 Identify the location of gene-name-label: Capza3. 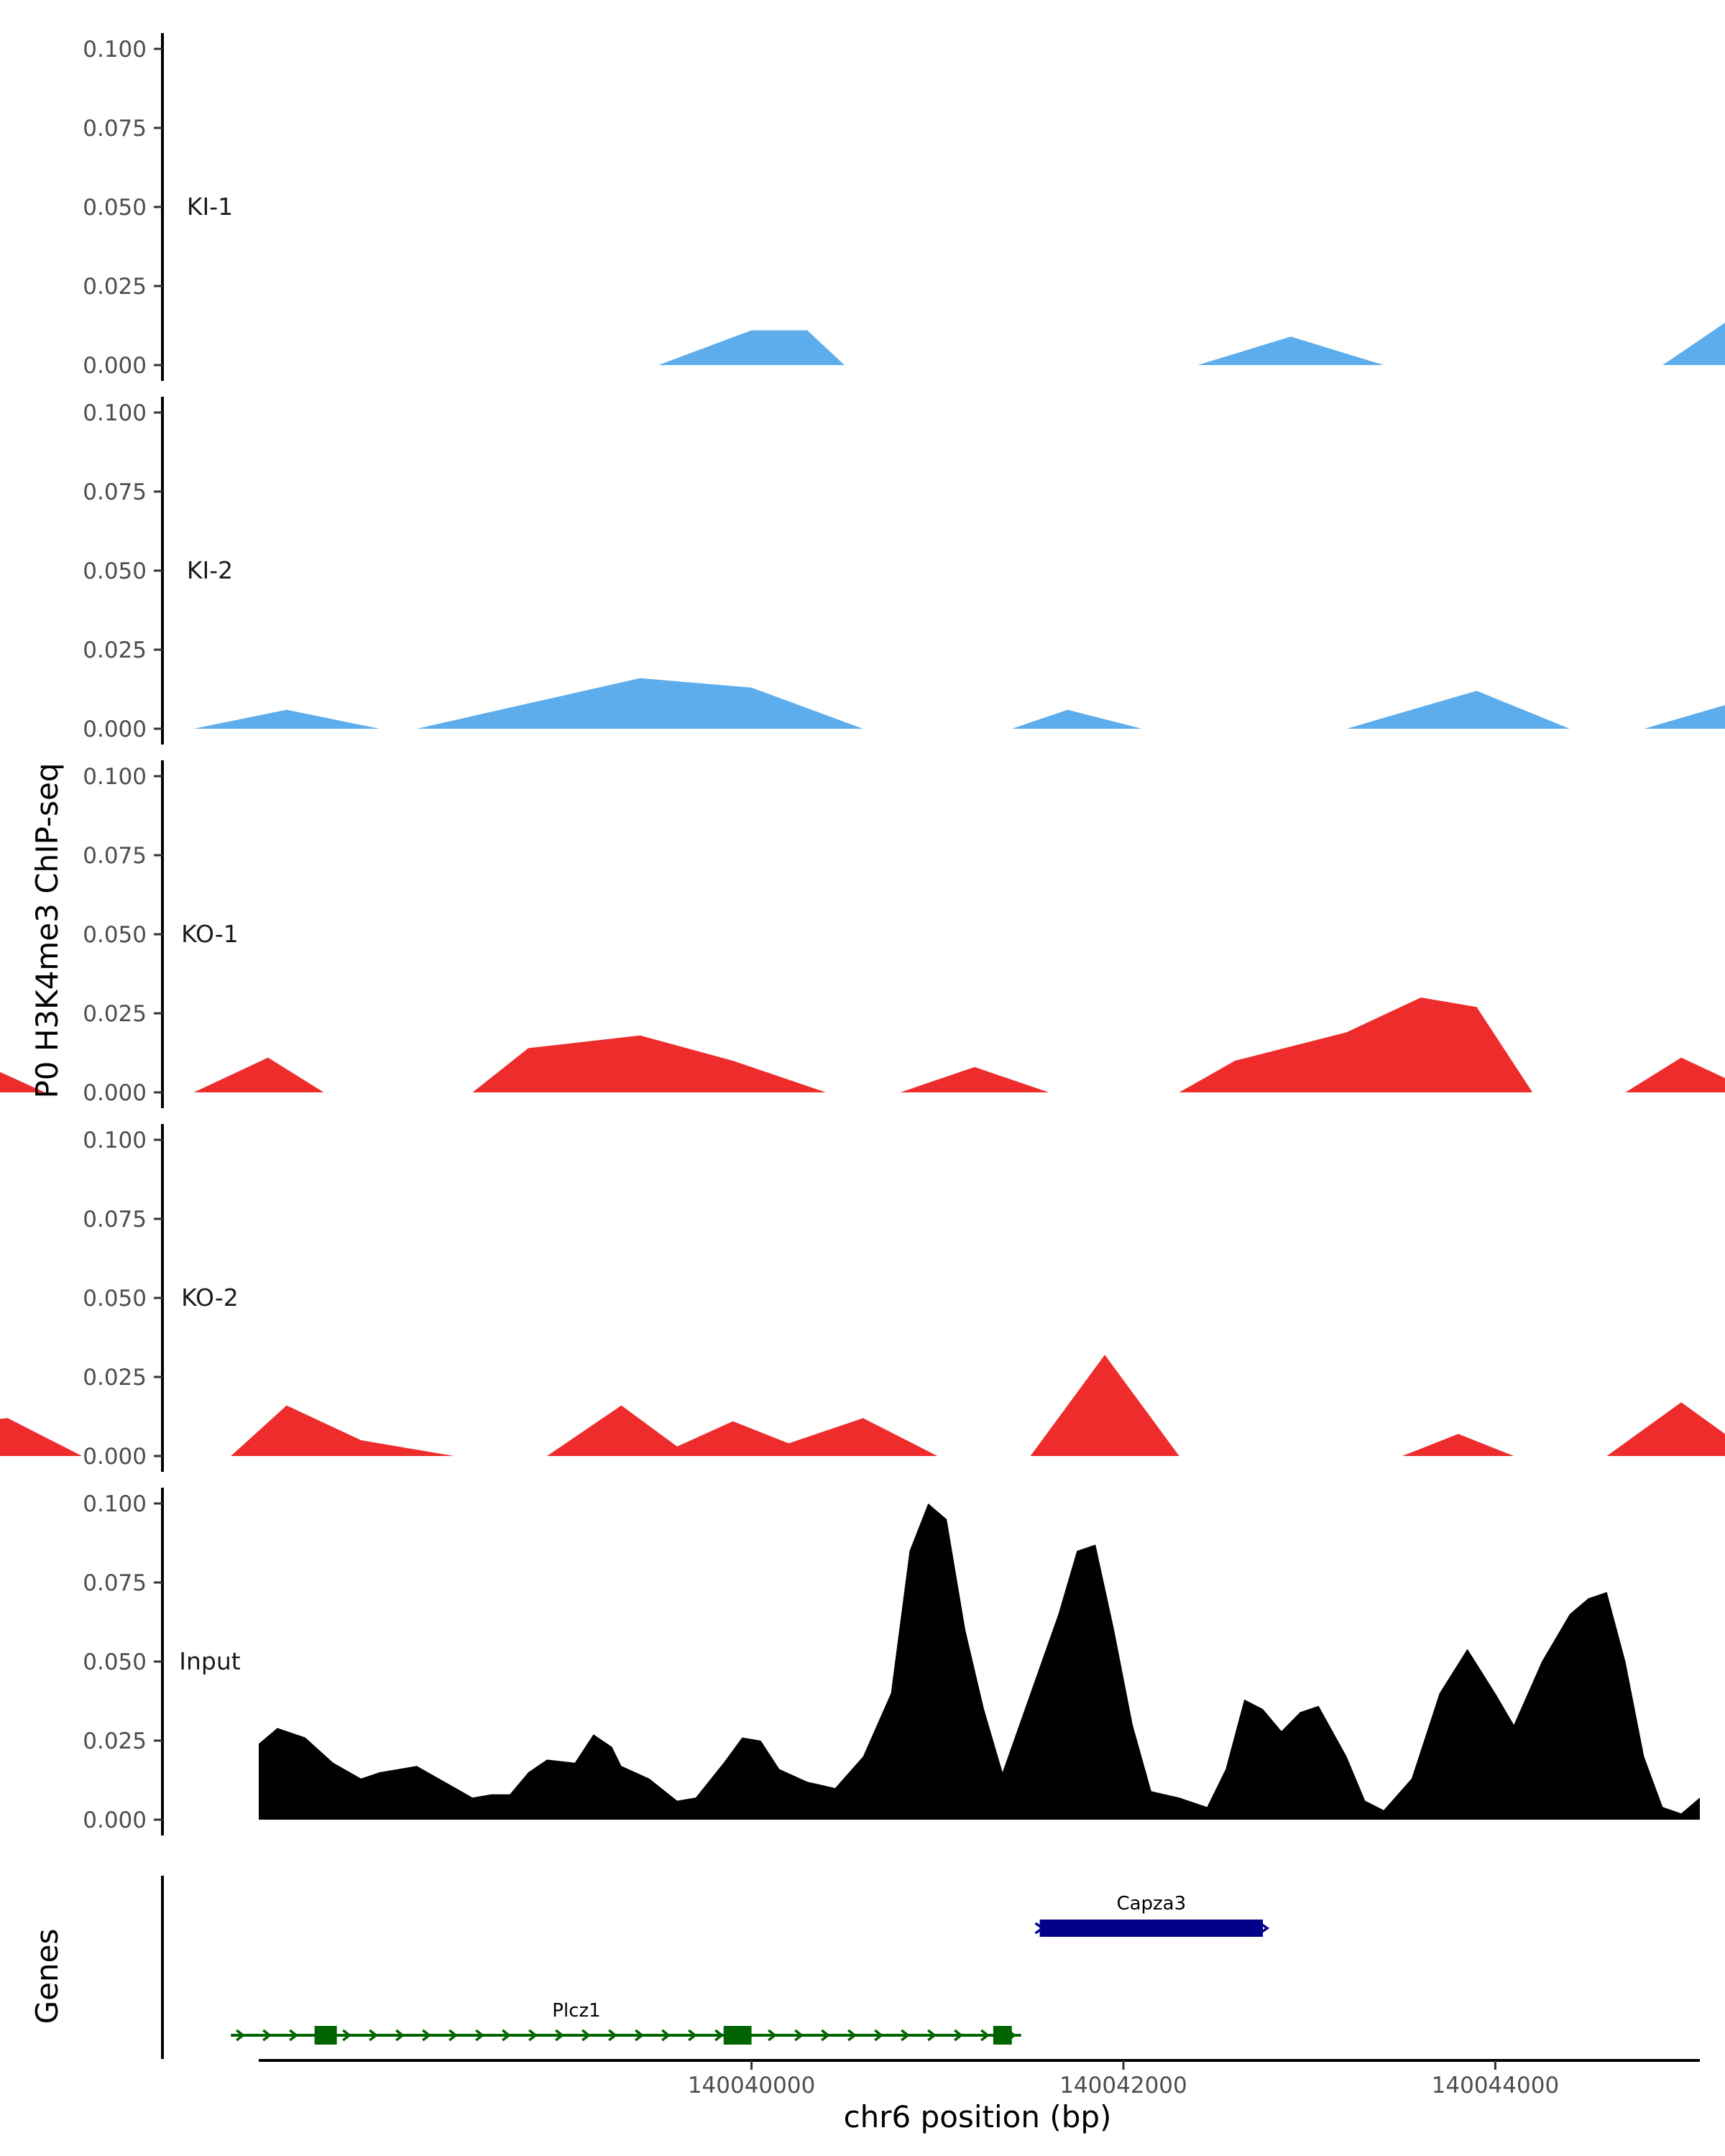
(1151, 1904).